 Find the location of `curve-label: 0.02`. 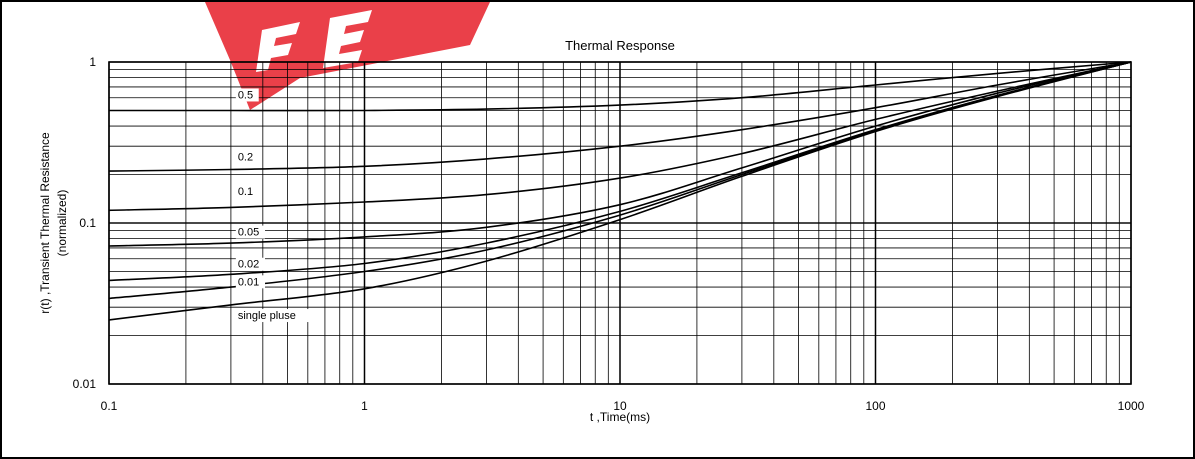

curve-label: 0.02 is located at coordinates (248, 265).